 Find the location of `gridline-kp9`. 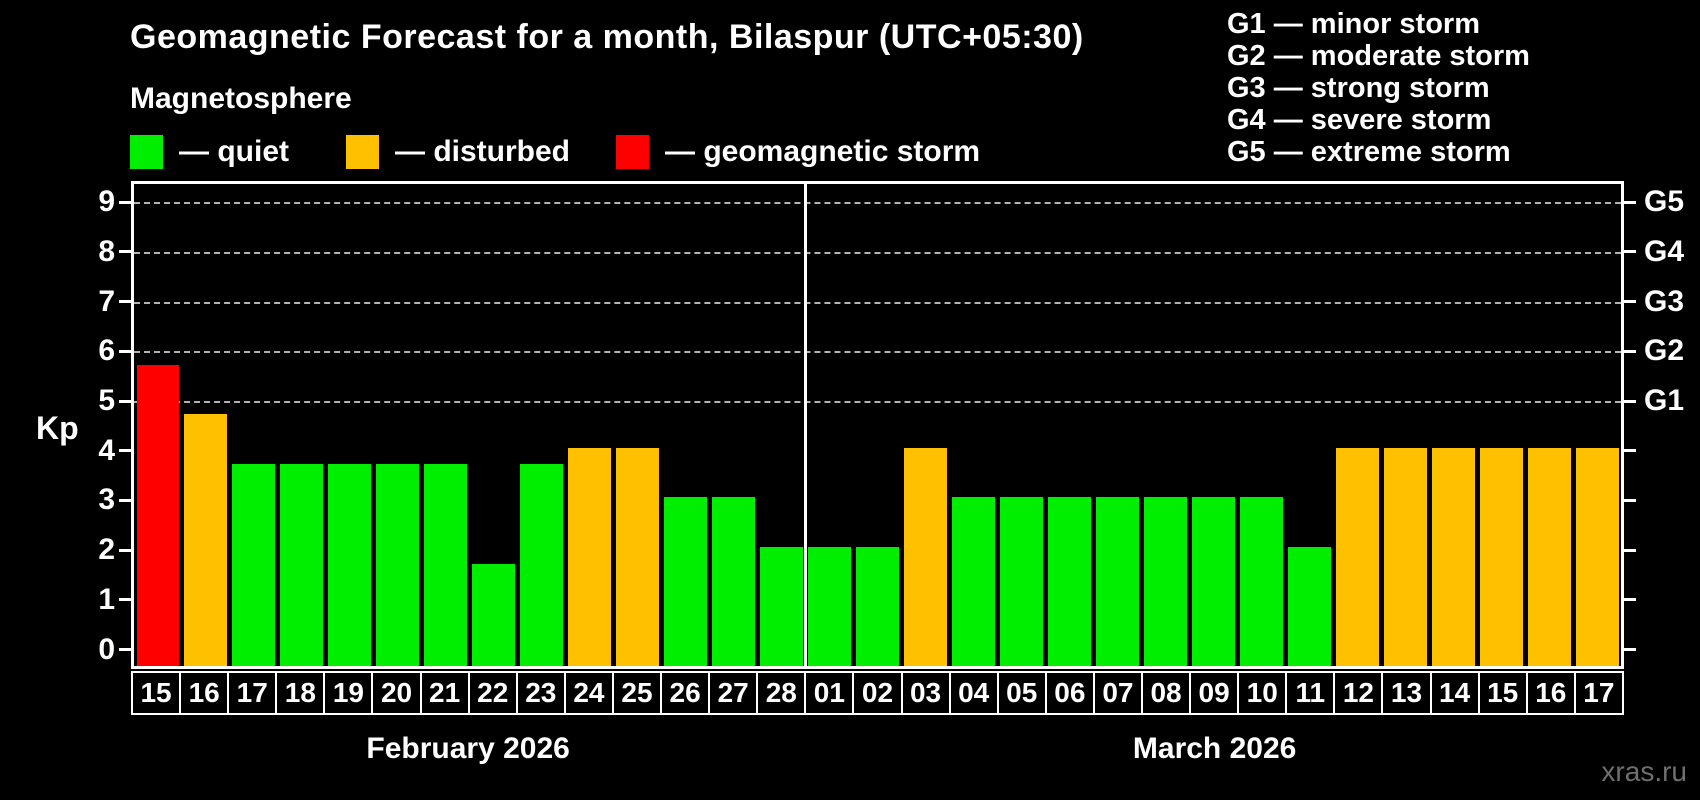

gridline-kp9 is located at coordinates (877, 203).